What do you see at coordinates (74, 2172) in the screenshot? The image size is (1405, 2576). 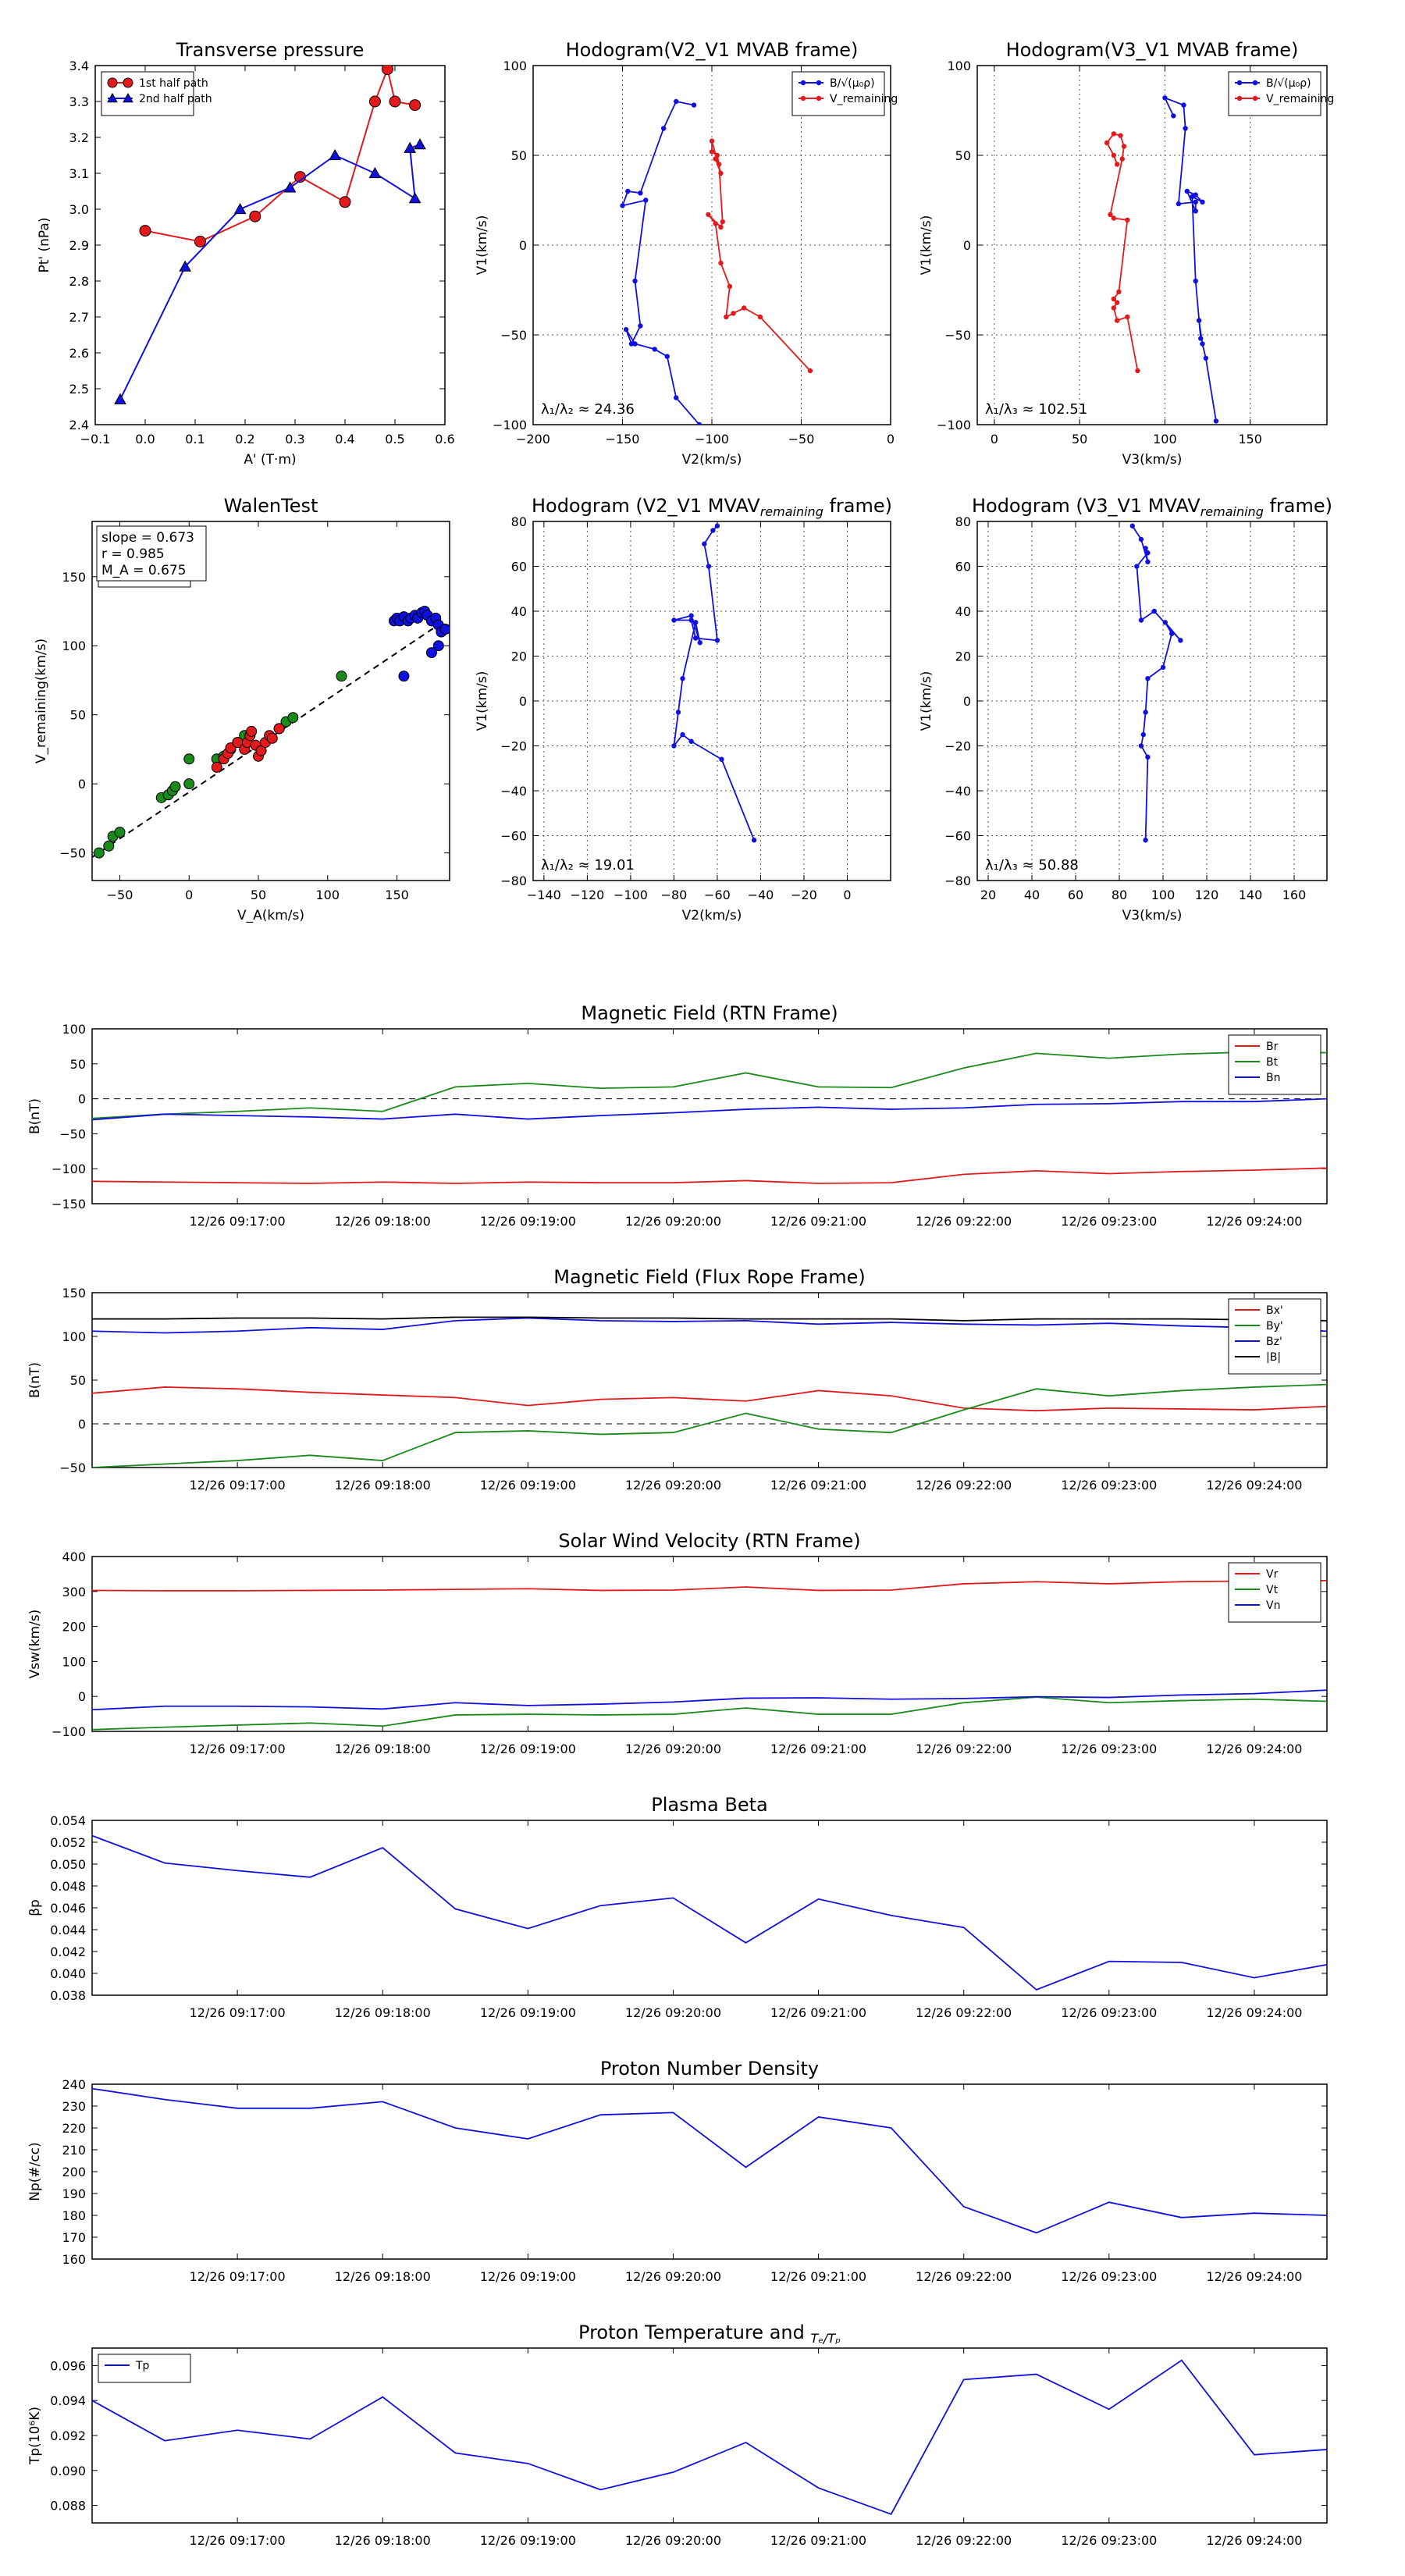 I see `y-tick-label: 200` at bounding box center [74, 2172].